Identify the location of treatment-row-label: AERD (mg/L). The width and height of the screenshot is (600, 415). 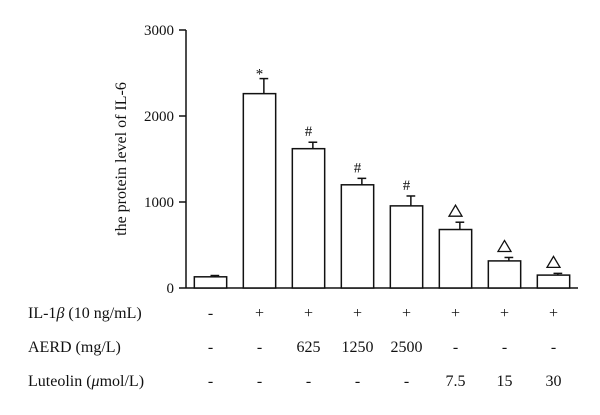
(74, 347).